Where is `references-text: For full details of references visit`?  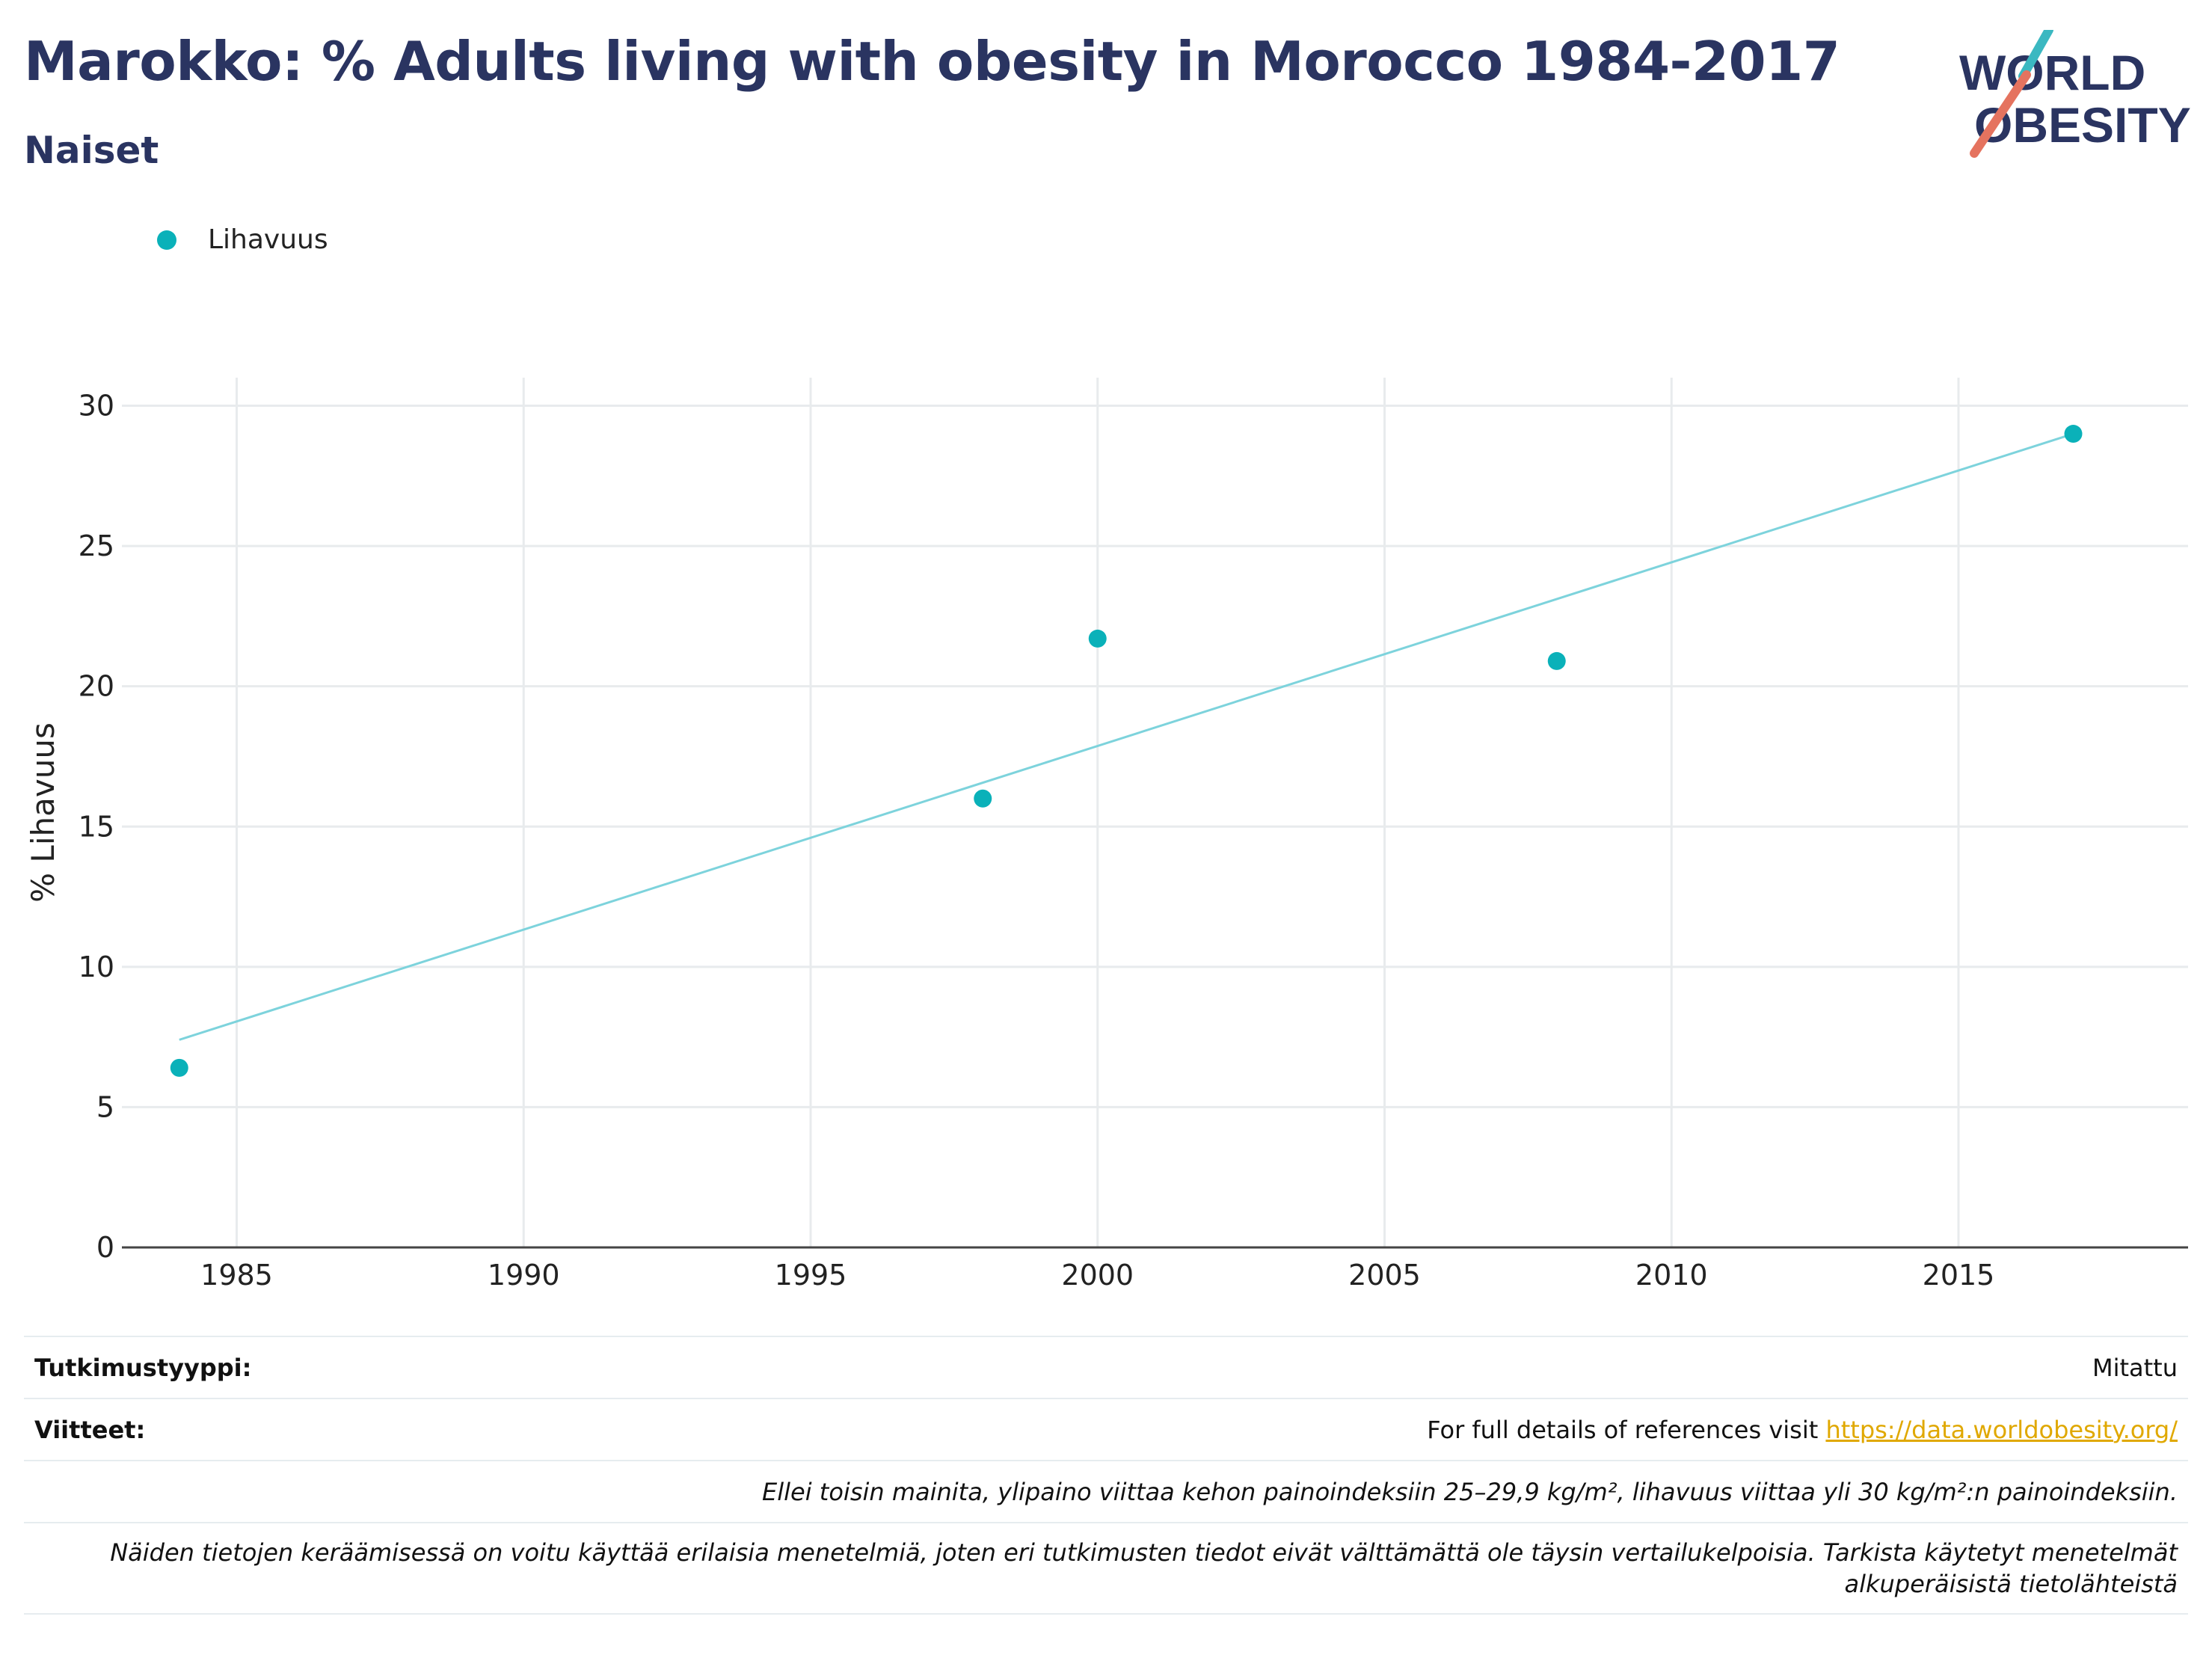 references-text: For full details of references visit is located at coordinates (1623, 1429).